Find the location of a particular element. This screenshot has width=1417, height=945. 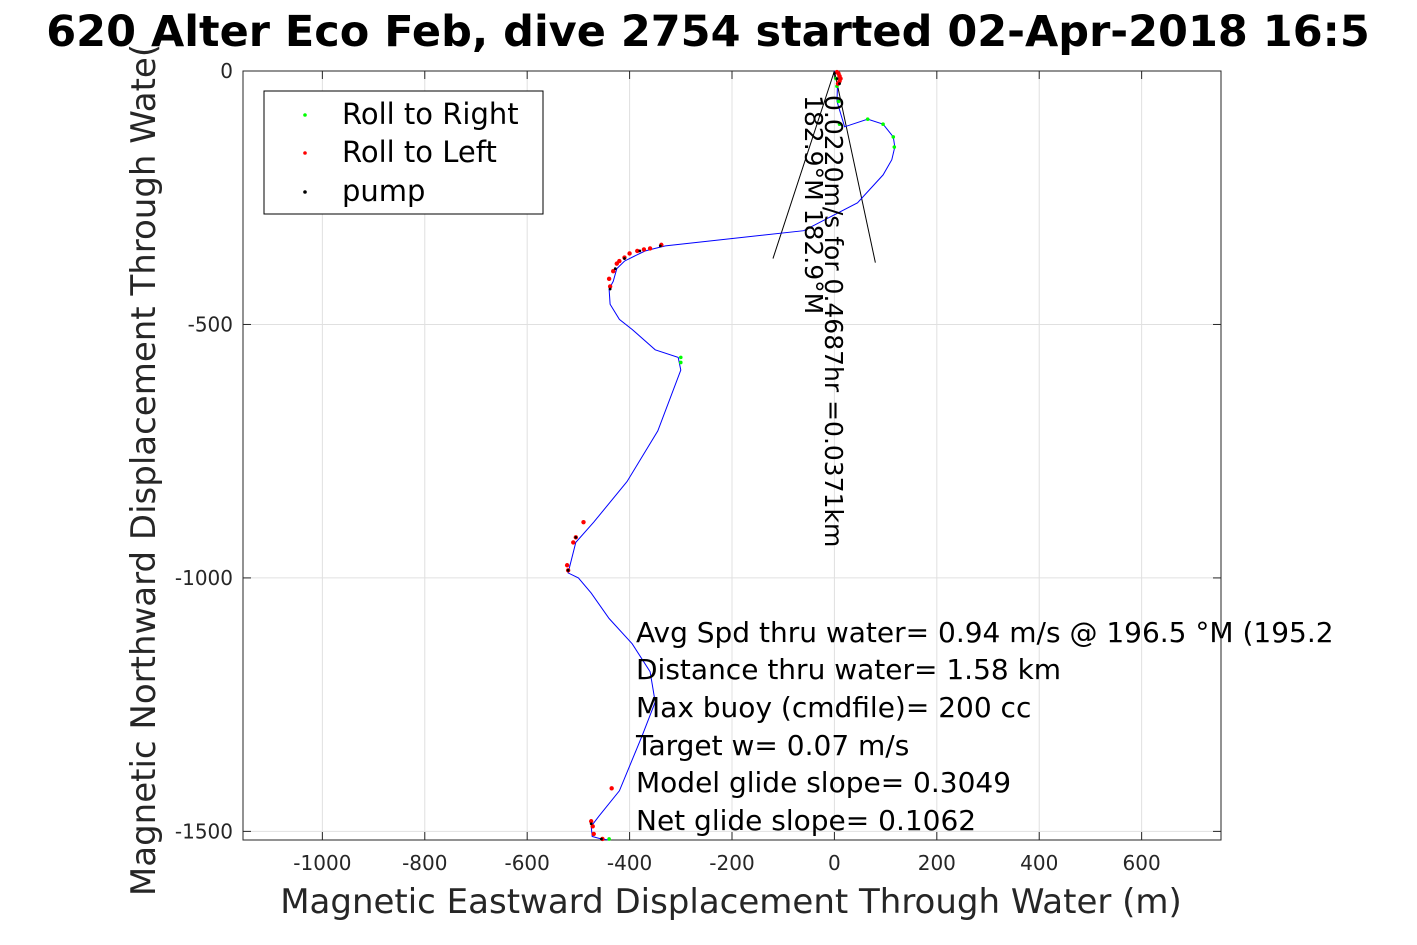

x-tick-label: 0 is located at coordinates (834, 863).